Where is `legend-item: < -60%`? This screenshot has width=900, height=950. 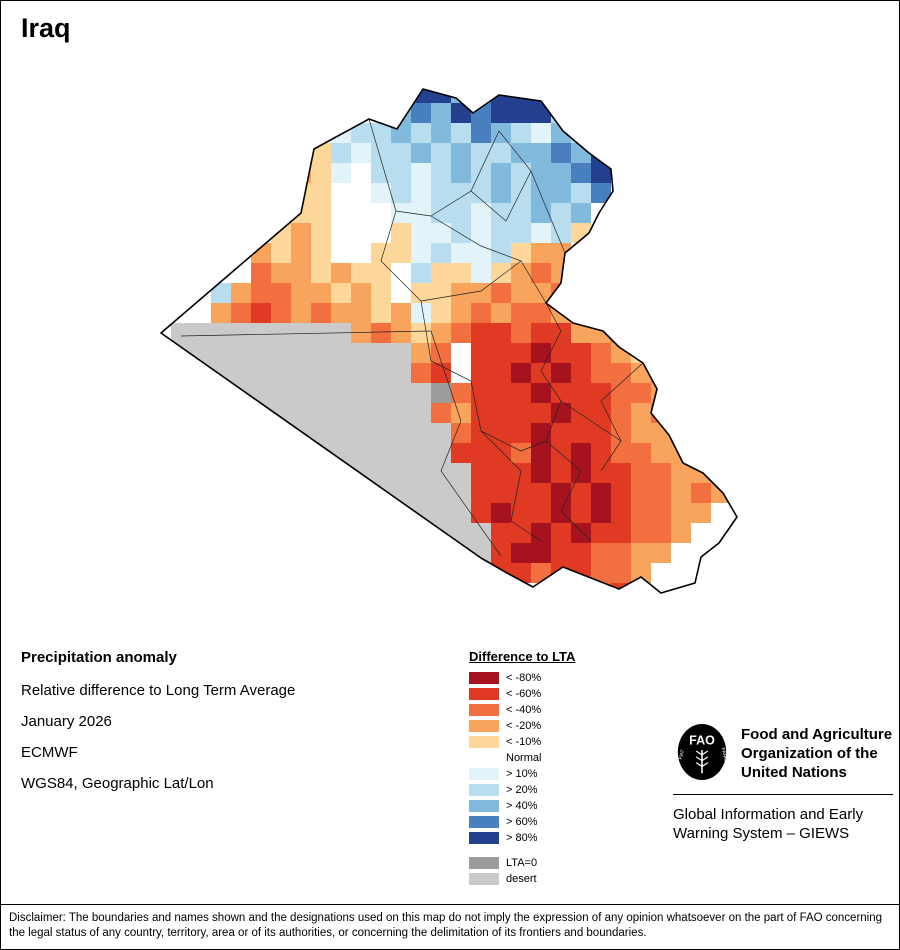
legend-item: < -60% is located at coordinates (522, 693).